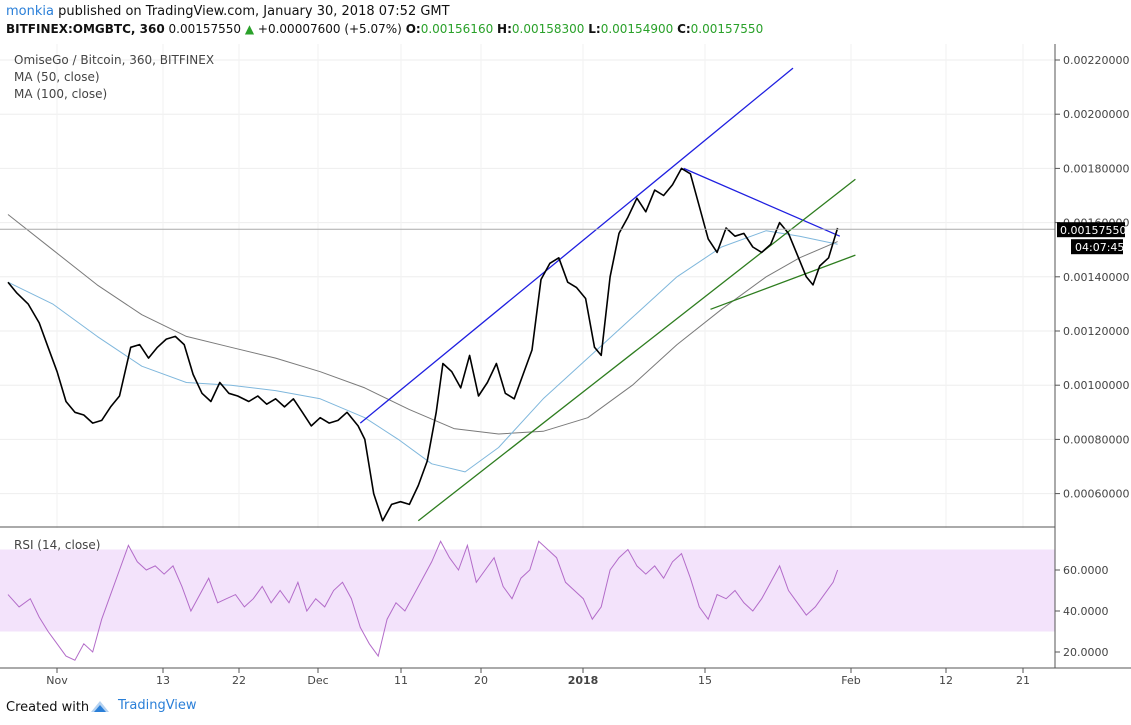 Image resolution: width=1131 pixels, height=725 pixels. I want to click on time-tick-label: Nov, so click(57, 680).